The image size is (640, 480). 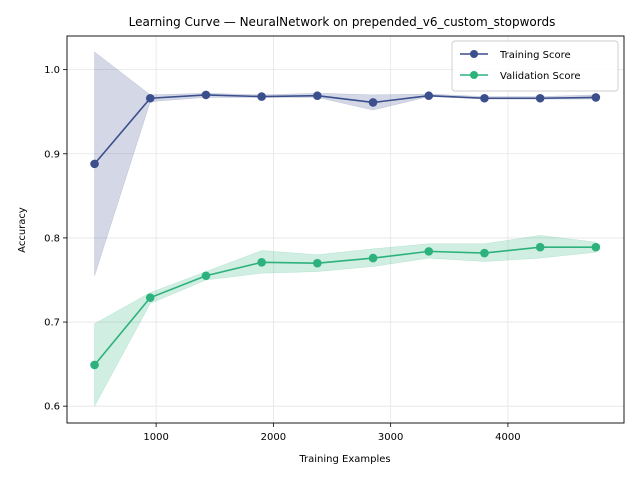 I want to click on legend-marker-training, so click(x=474, y=54).